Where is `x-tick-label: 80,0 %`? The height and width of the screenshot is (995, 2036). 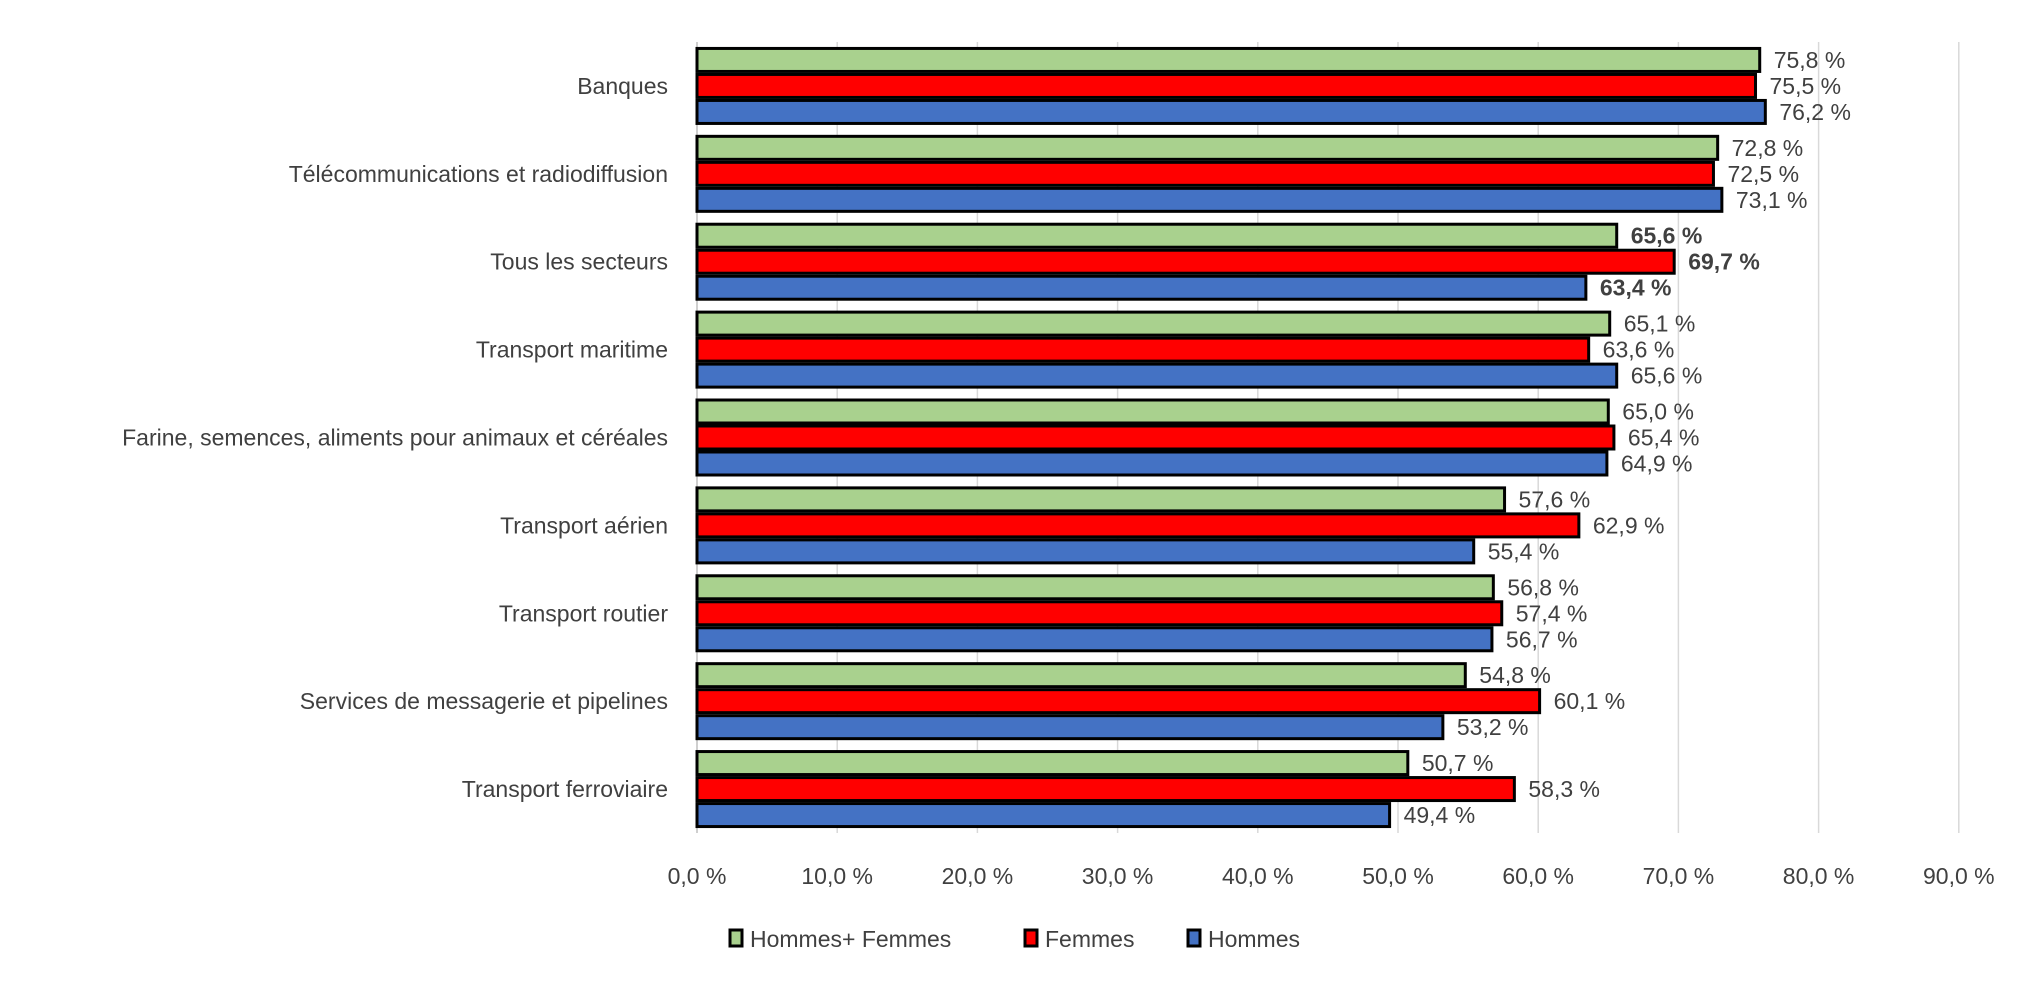 x-tick-label: 80,0 % is located at coordinates (1819, 876).